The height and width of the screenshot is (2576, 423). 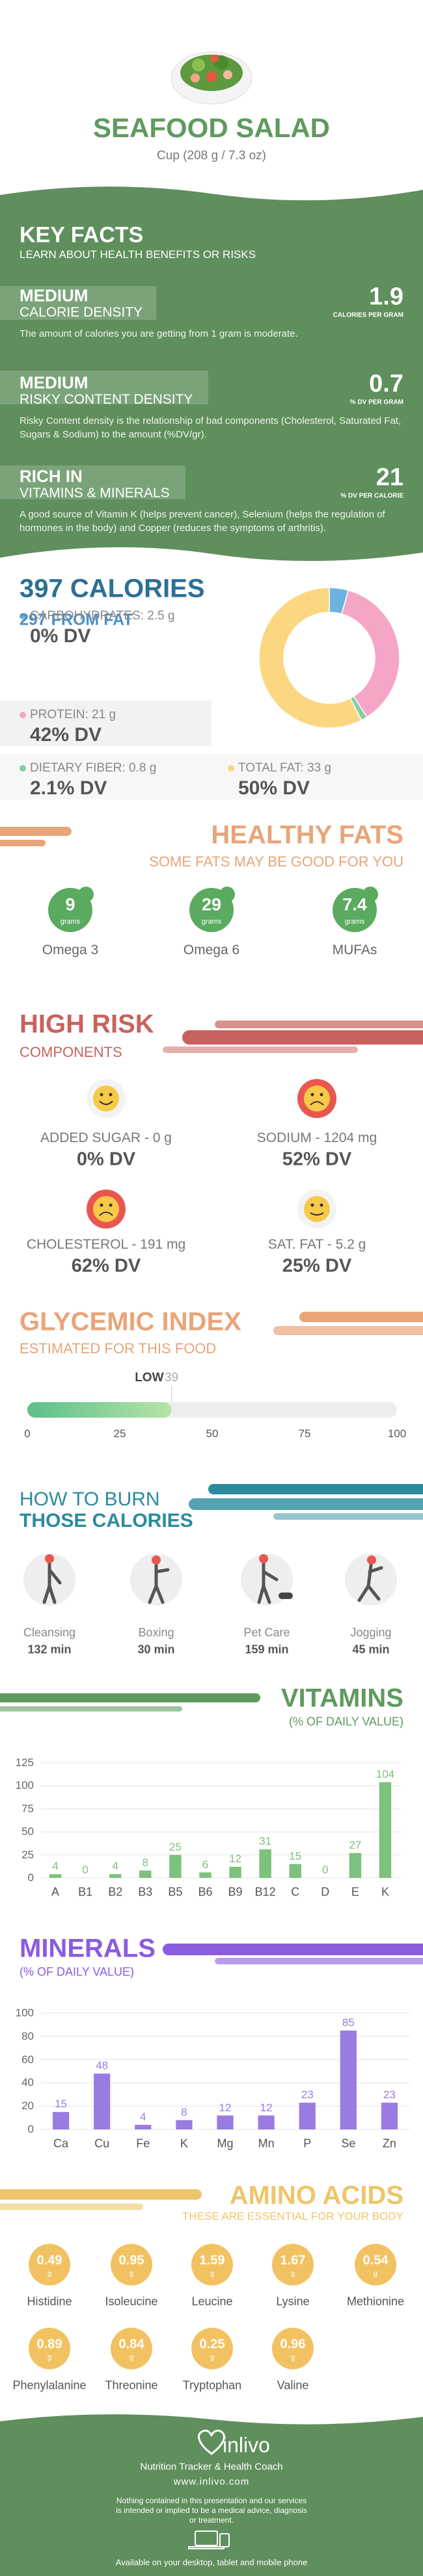 What do you see at coordinates (87, 616) in the screenshot?
I see `nutrient-name: CARBOHYDRATES:` at bounding box center [87, 616].